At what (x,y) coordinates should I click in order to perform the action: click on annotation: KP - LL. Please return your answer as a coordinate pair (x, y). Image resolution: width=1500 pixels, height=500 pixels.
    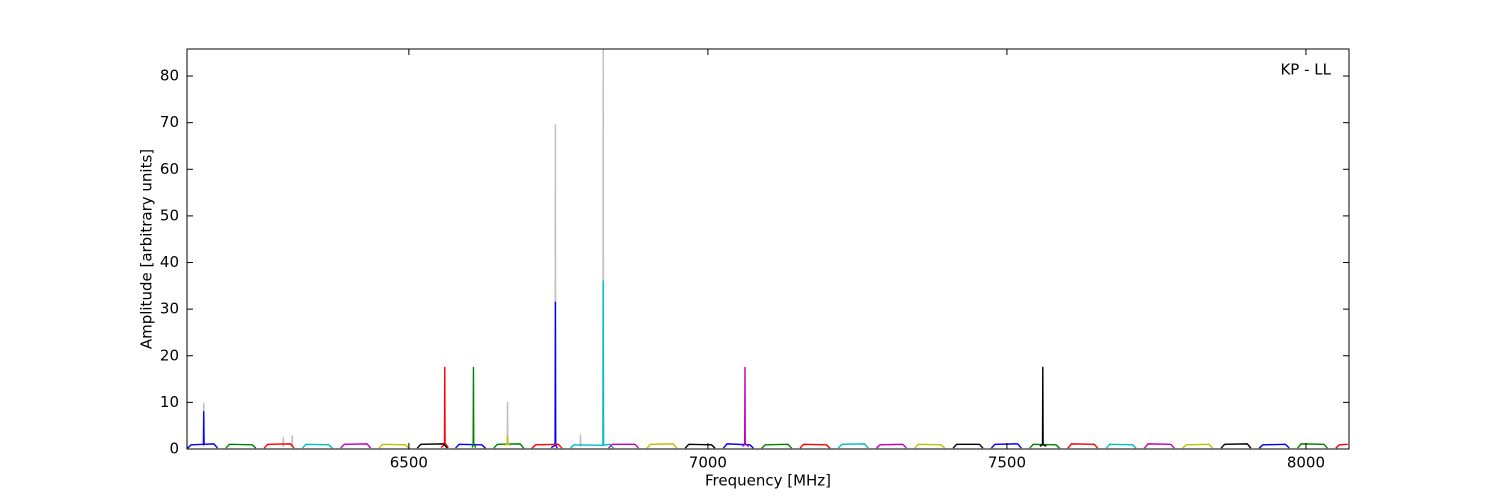
    Looking at the image, I should click on (1305, 70).